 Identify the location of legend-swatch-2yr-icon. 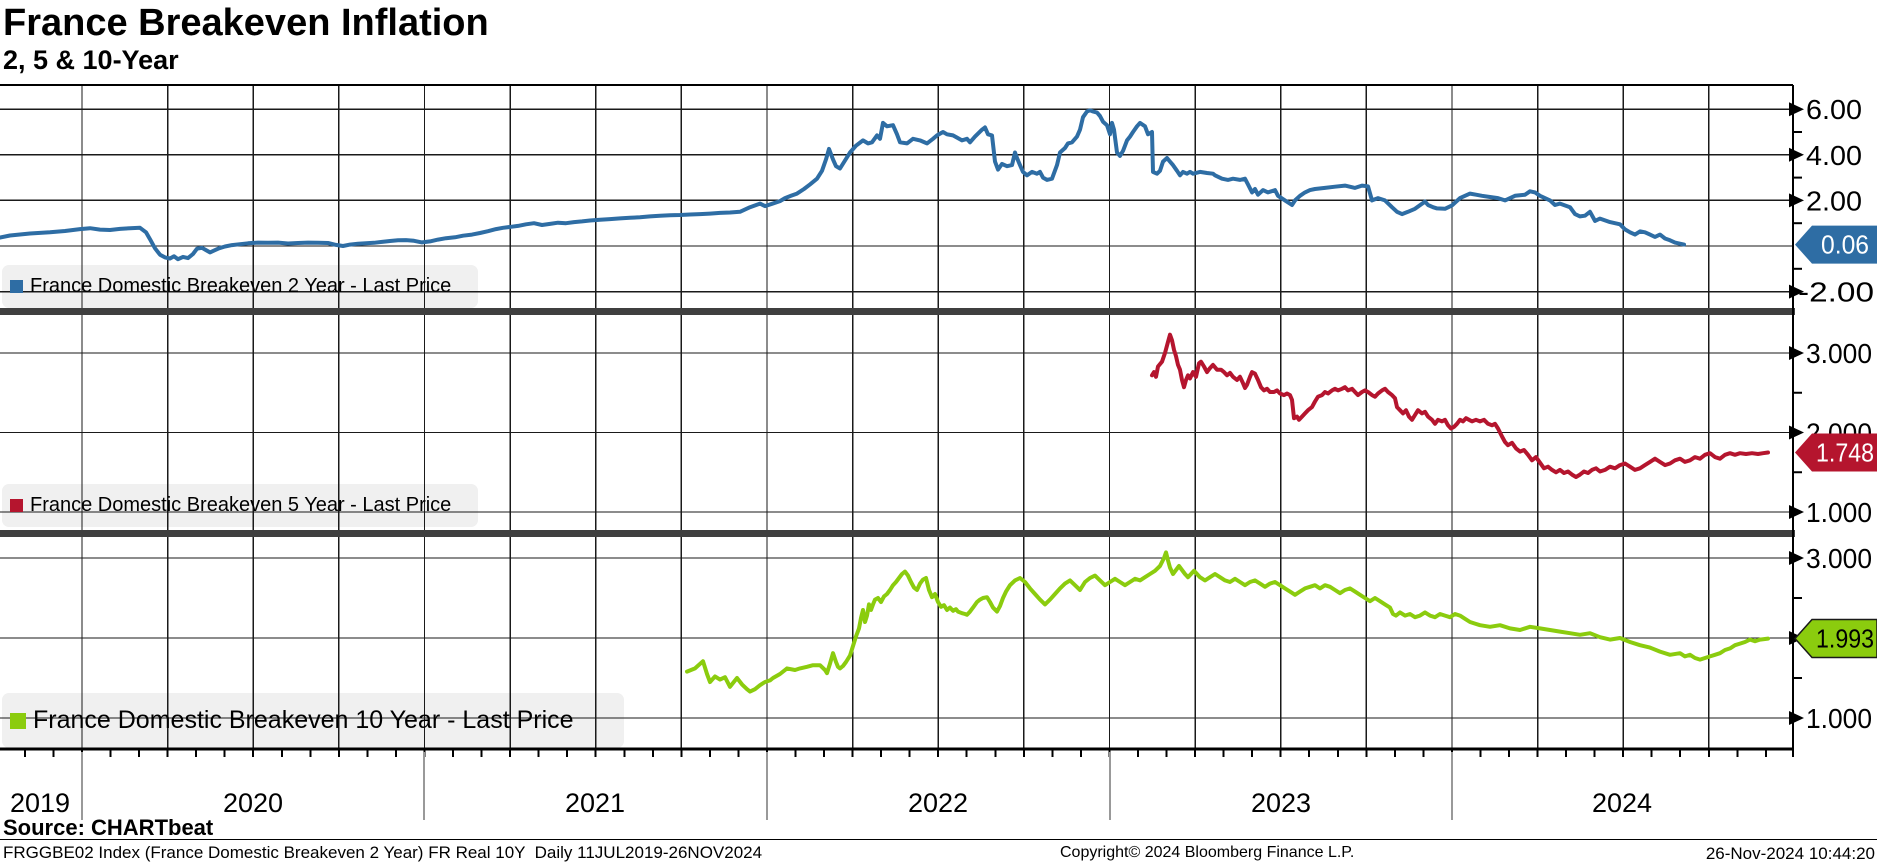
(16, 286).